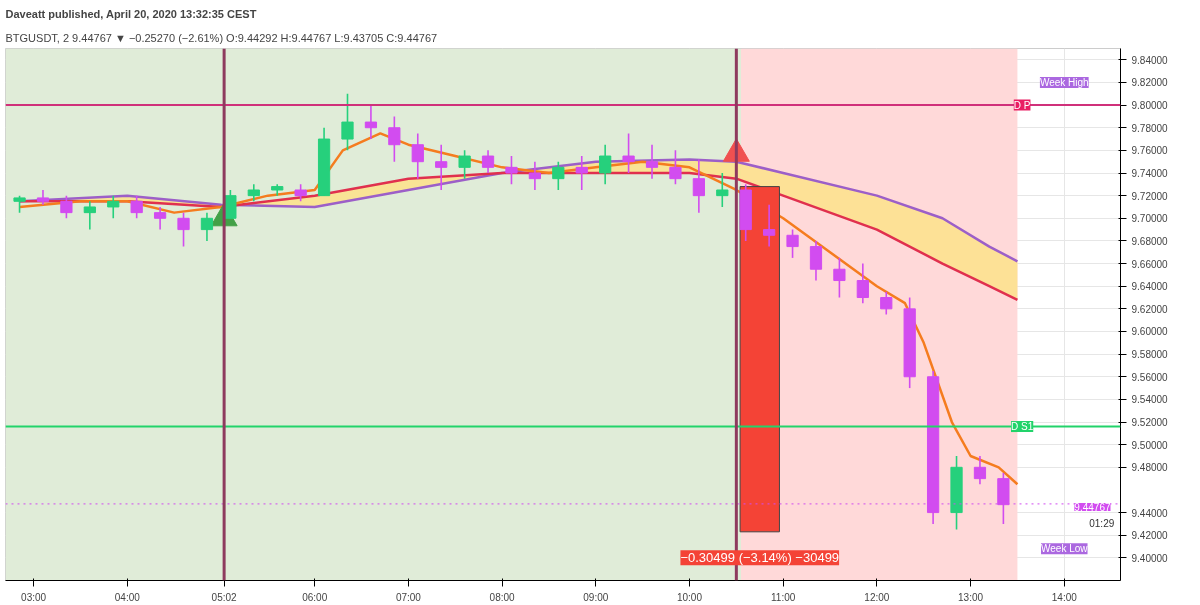 The width and height of the screenshot is (1200, 605). What do you see at coordinates (1150, 60) in the screenshot?
I see `y-tick-label: 9.84000` at bounding box center [1150, 60].